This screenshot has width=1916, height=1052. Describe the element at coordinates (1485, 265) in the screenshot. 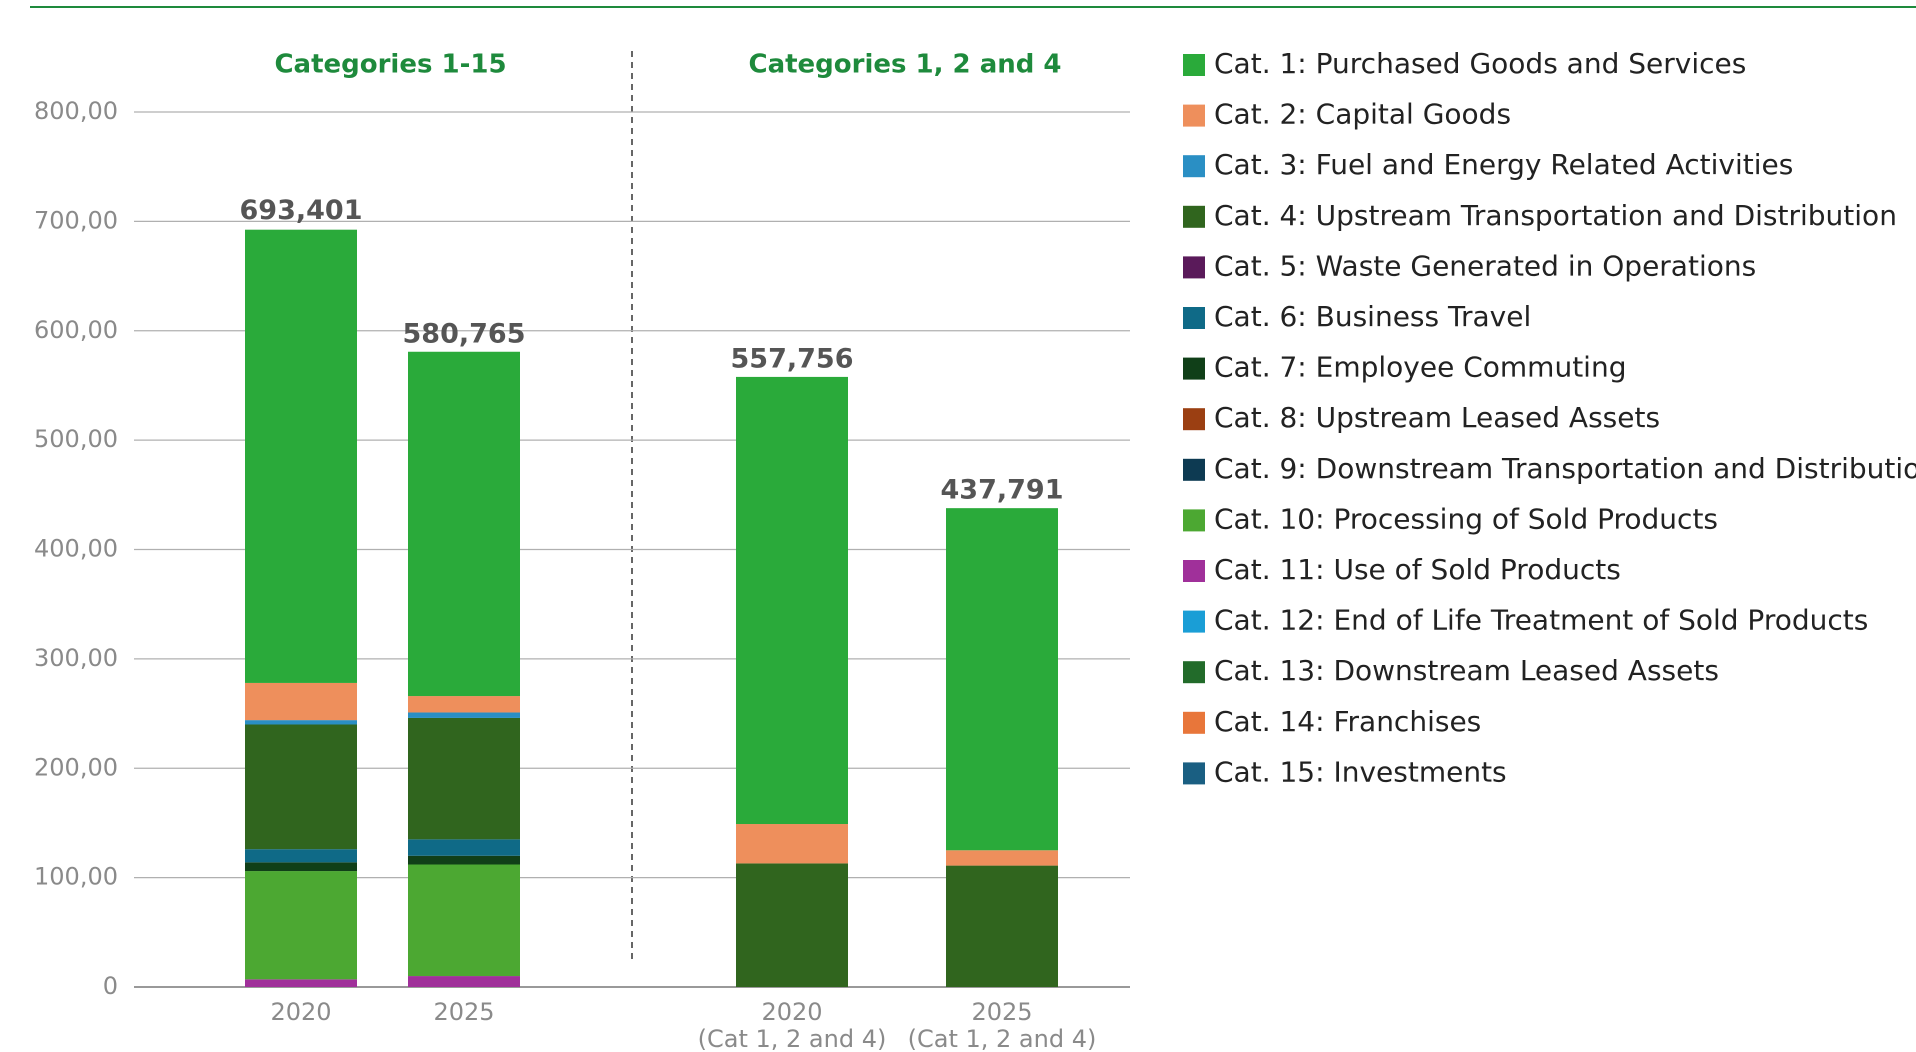

I see `legend-label: Cat. 5: Waste Generated in Operations` at that location.